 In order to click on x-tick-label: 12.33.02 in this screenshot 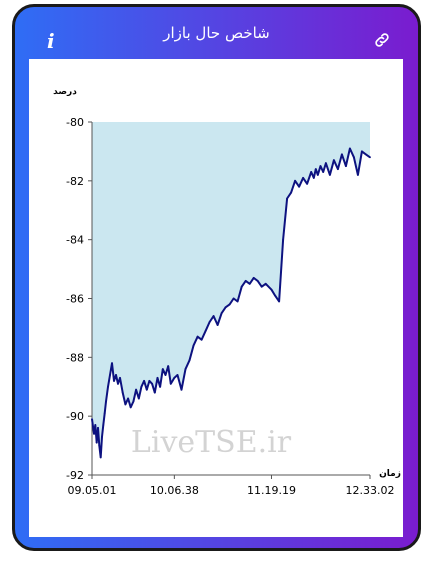, I will do `click(370, 490)`.